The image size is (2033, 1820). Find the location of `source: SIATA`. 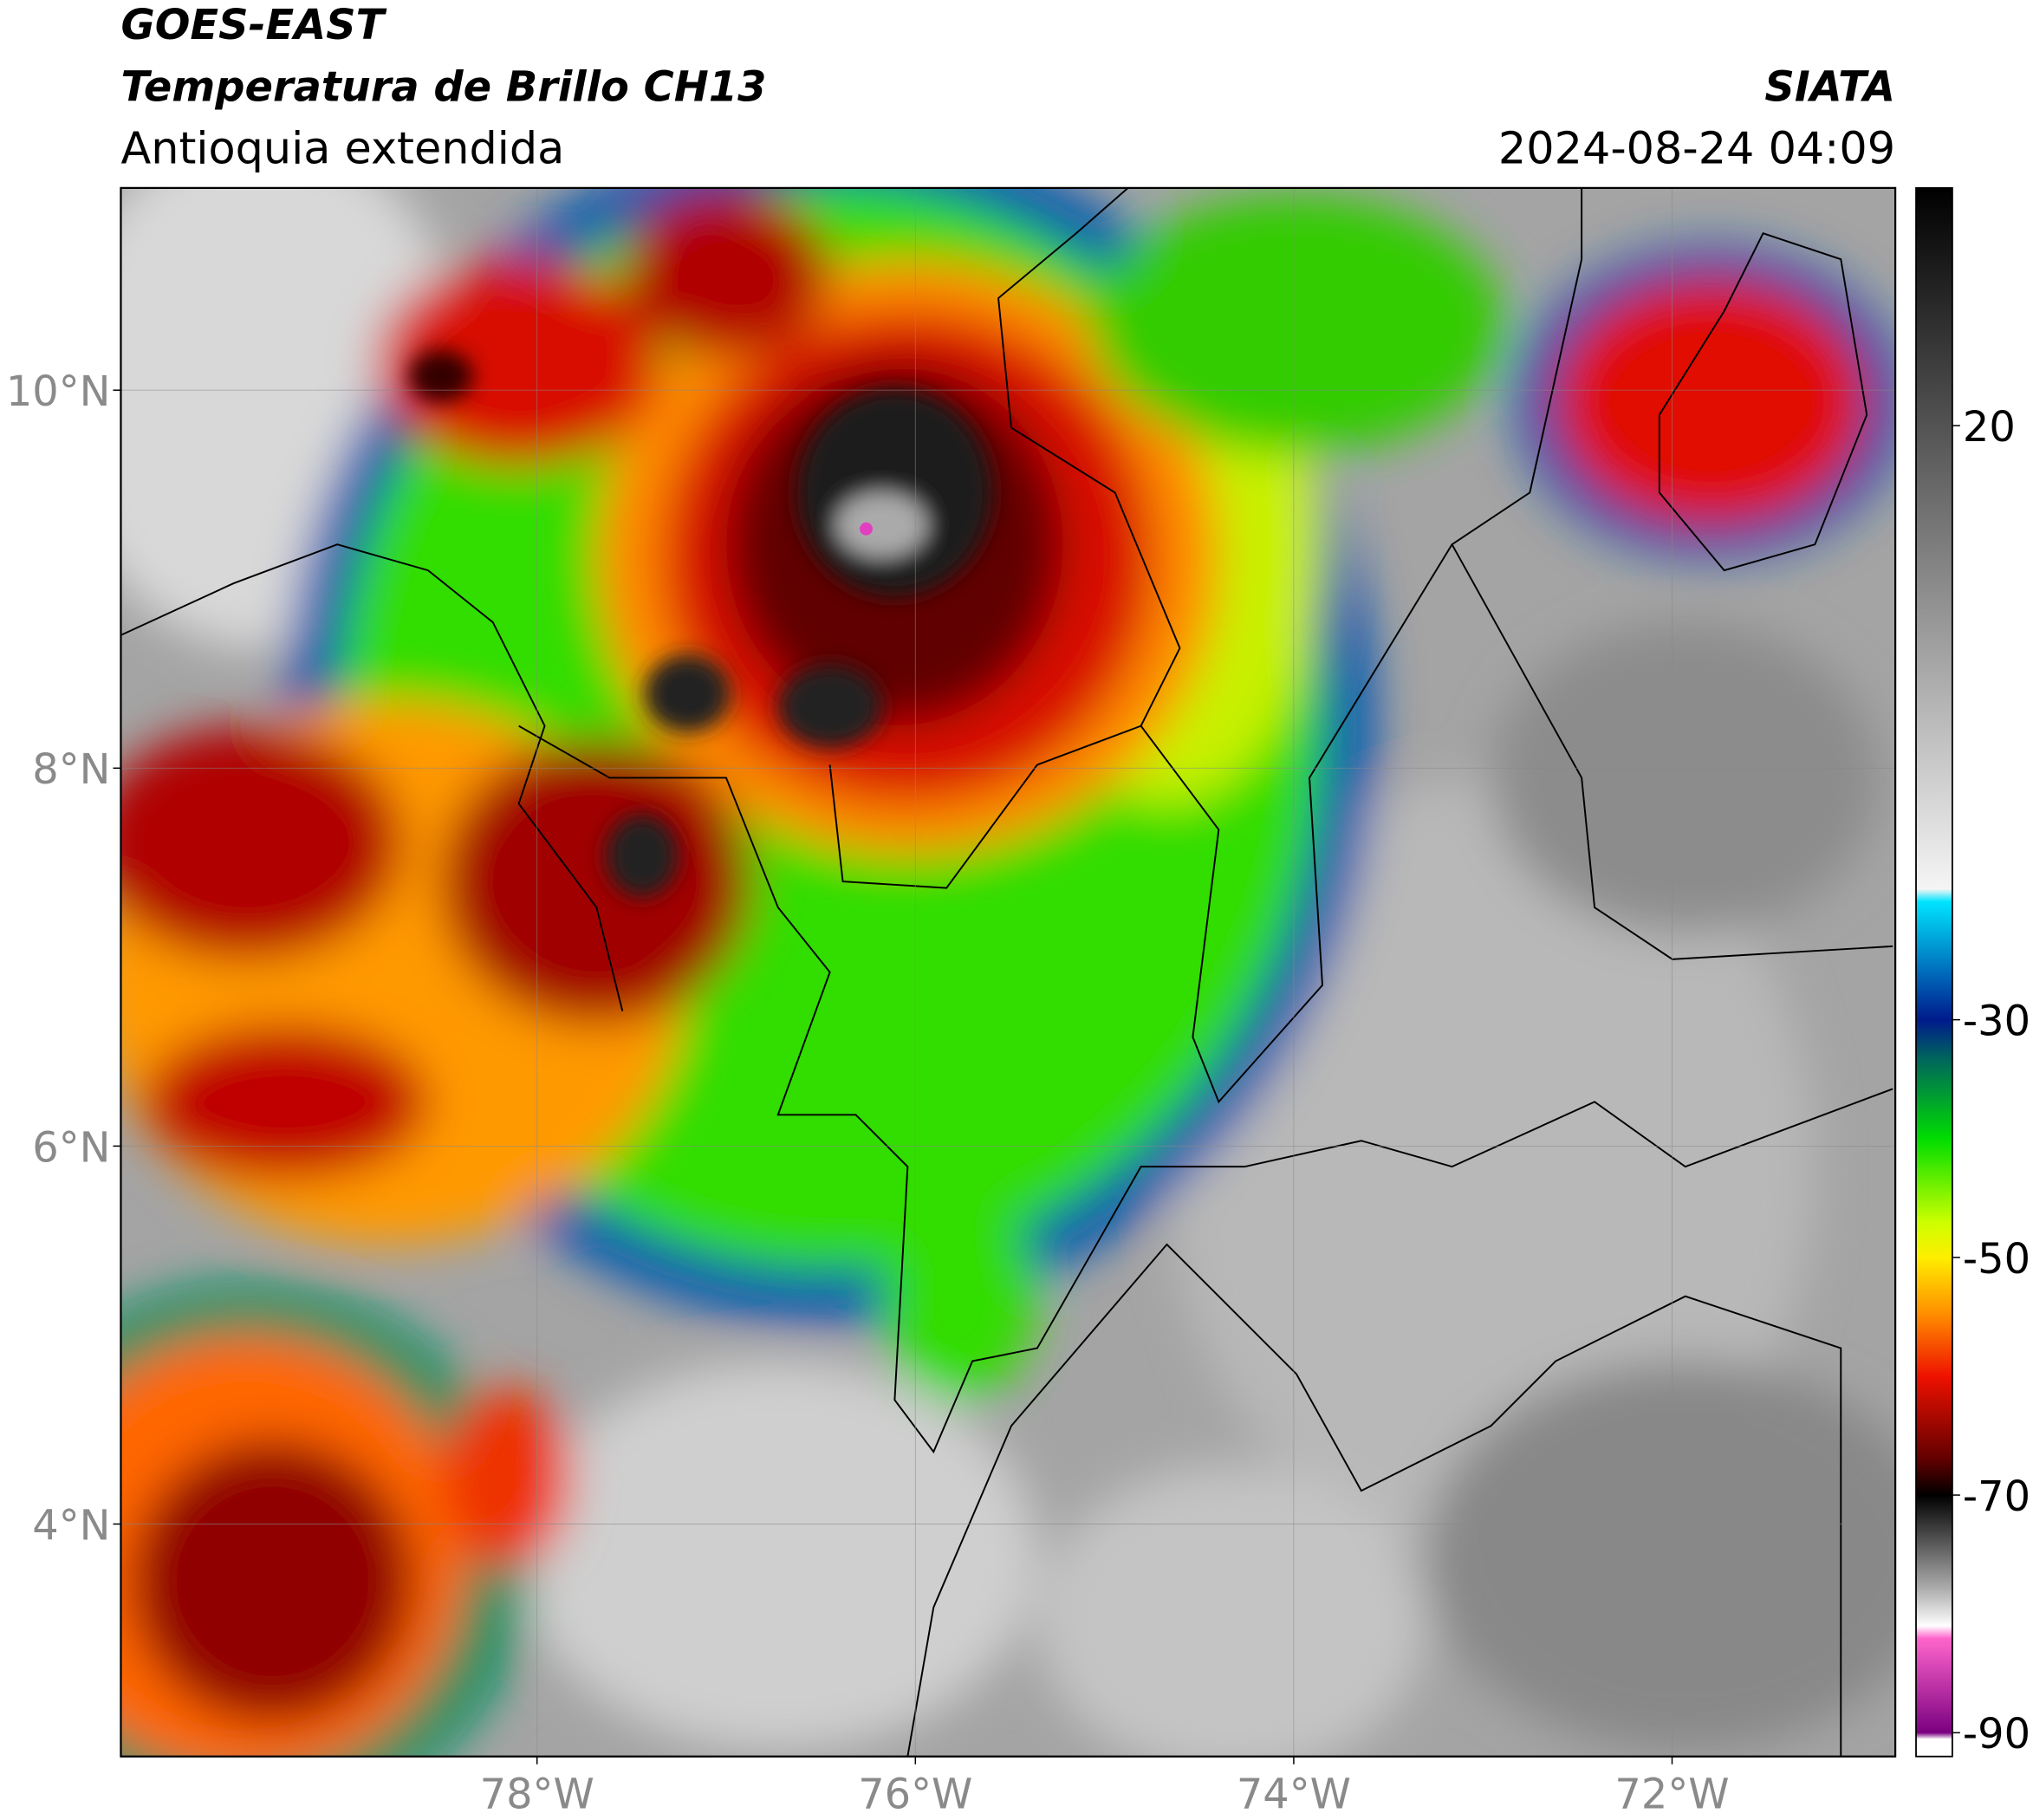

source: SIATA is located at coordinates (1830, 88).